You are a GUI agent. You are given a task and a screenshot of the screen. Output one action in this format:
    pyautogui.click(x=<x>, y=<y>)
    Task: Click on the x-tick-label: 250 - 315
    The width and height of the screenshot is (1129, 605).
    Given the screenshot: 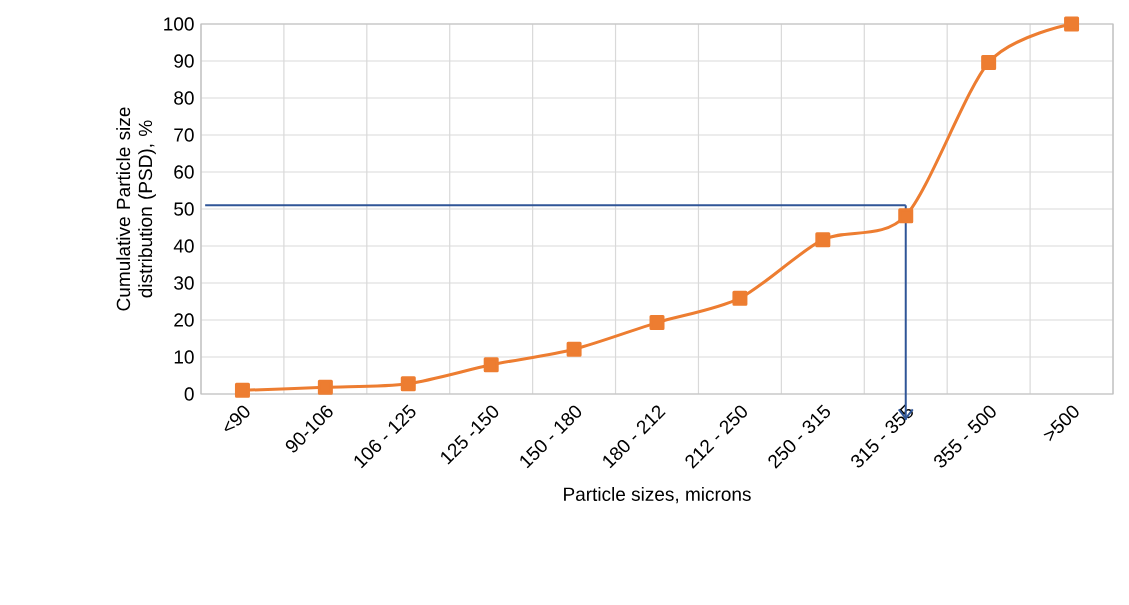 What is the action you would take?
    pyautogui.click(x=799, y=436)
    